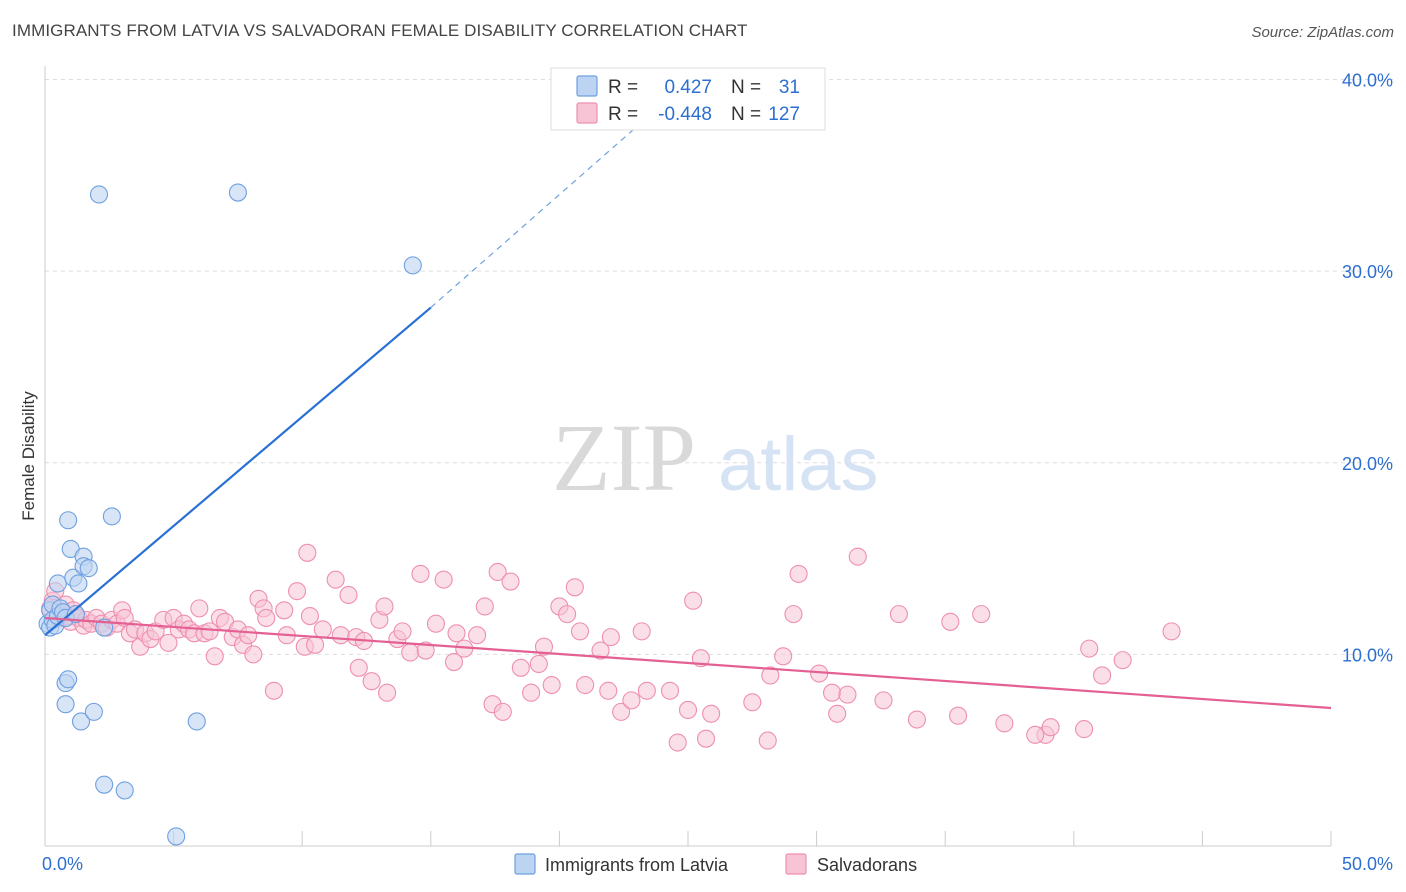 The height and width of the screenshot is (892, 1406). What do you see at coordinates (1367, 272) in the screenshot?
I see `y-tick-label: 30.0%` at bounding box center [1367, 272].